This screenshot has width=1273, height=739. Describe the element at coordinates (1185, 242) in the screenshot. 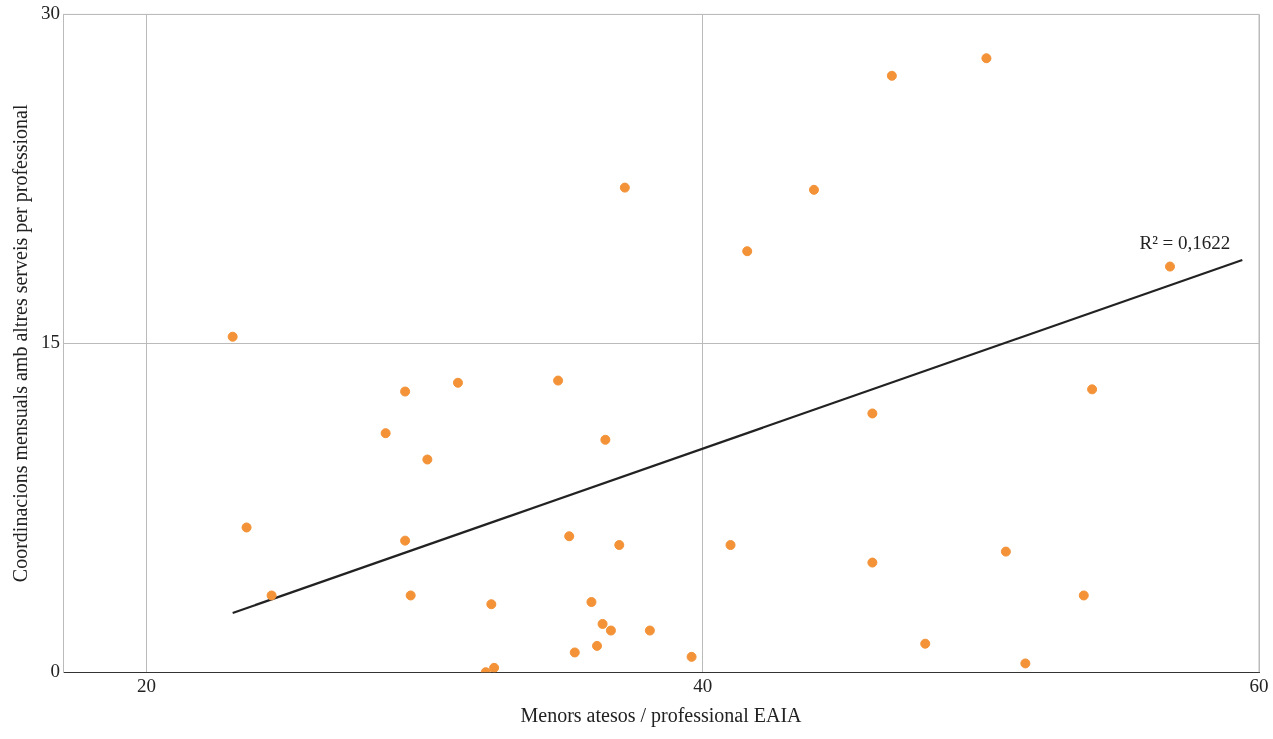

I see `annotation: R² = 0,1622` at that location.